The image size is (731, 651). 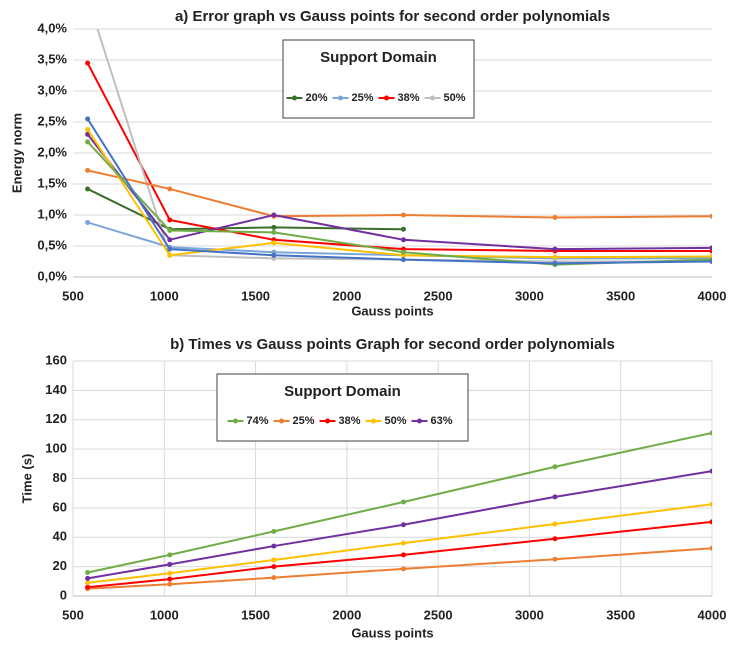 What do you see at coordinates (56, 418) in the screenshot?
I see `y-tick-label: 120` at bounding box center [56, 418].